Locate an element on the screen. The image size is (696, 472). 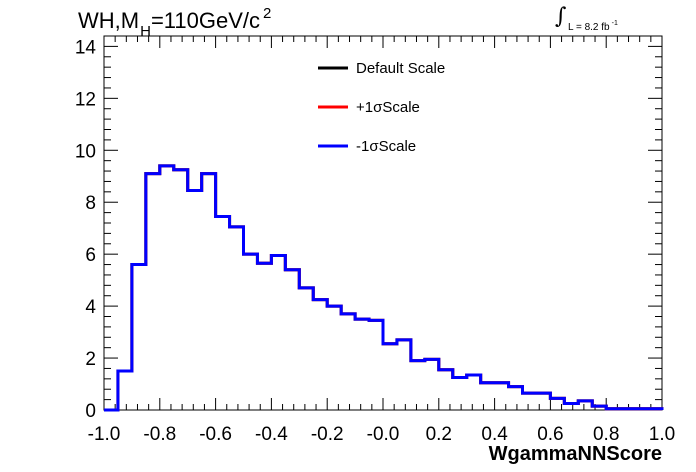
x-tick-label: -0.6 is located at coordinates (215, 434).